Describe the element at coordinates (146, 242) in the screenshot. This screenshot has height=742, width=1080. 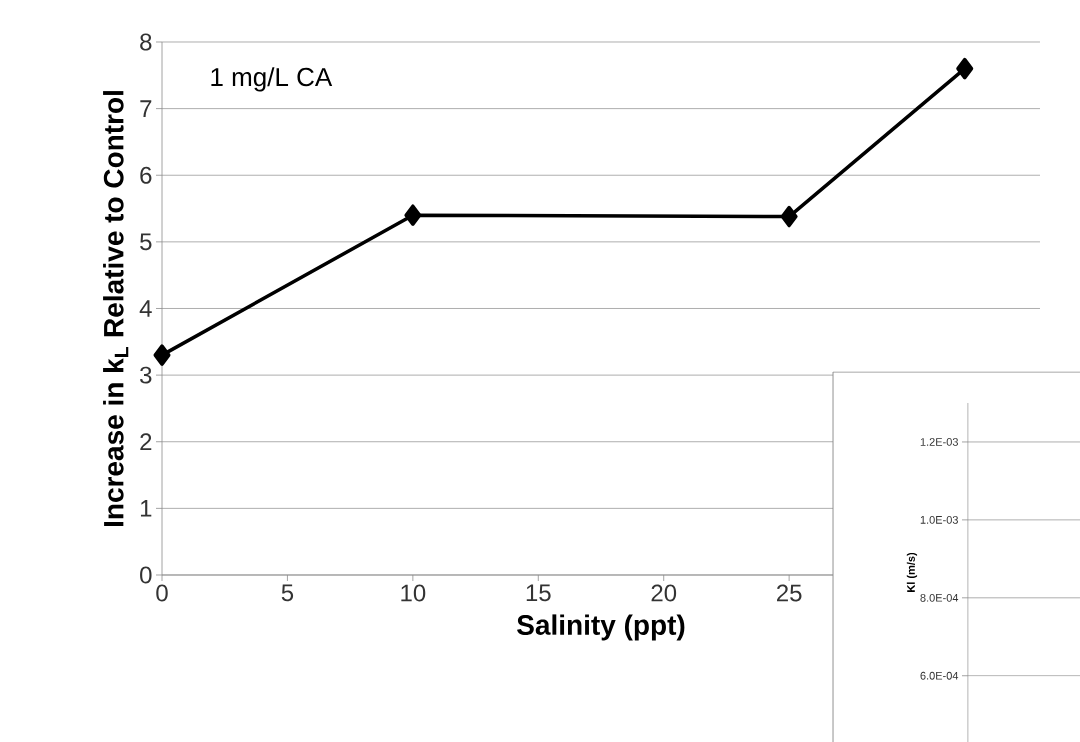
I see `y-tick-label: 5` at that location.